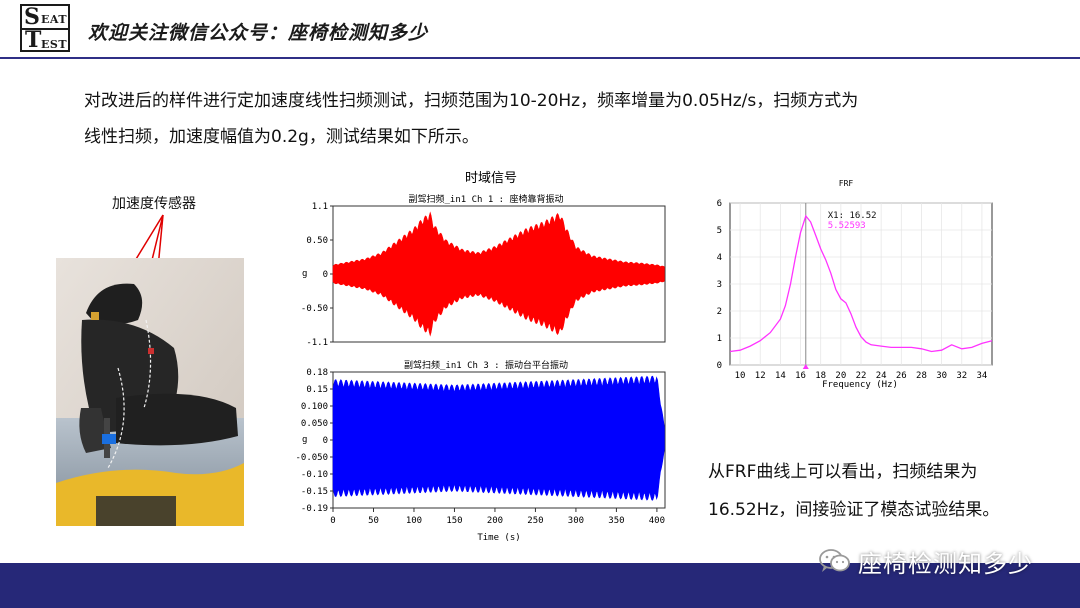 This screenshot has width=1080, height=608. I want to click on xtick-label: 350, so click(616, 521).